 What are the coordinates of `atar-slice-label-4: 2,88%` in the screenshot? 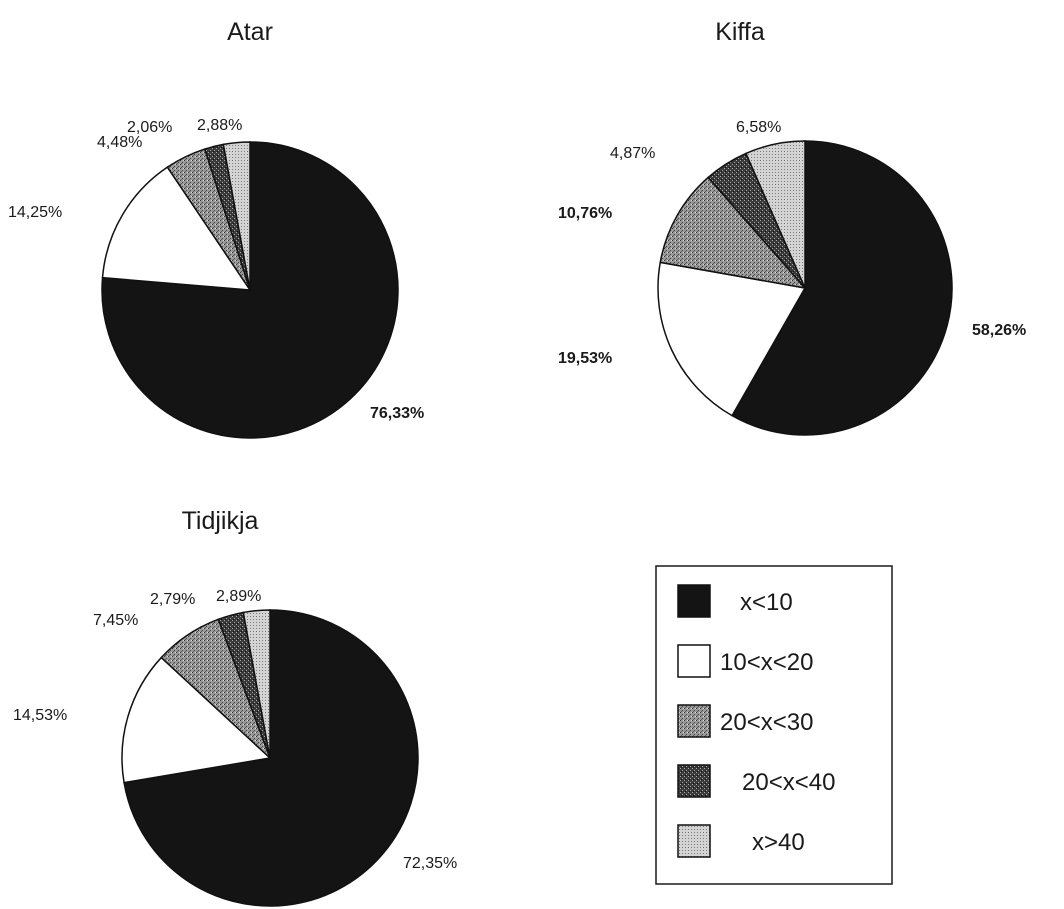 It's located at (219, 125).